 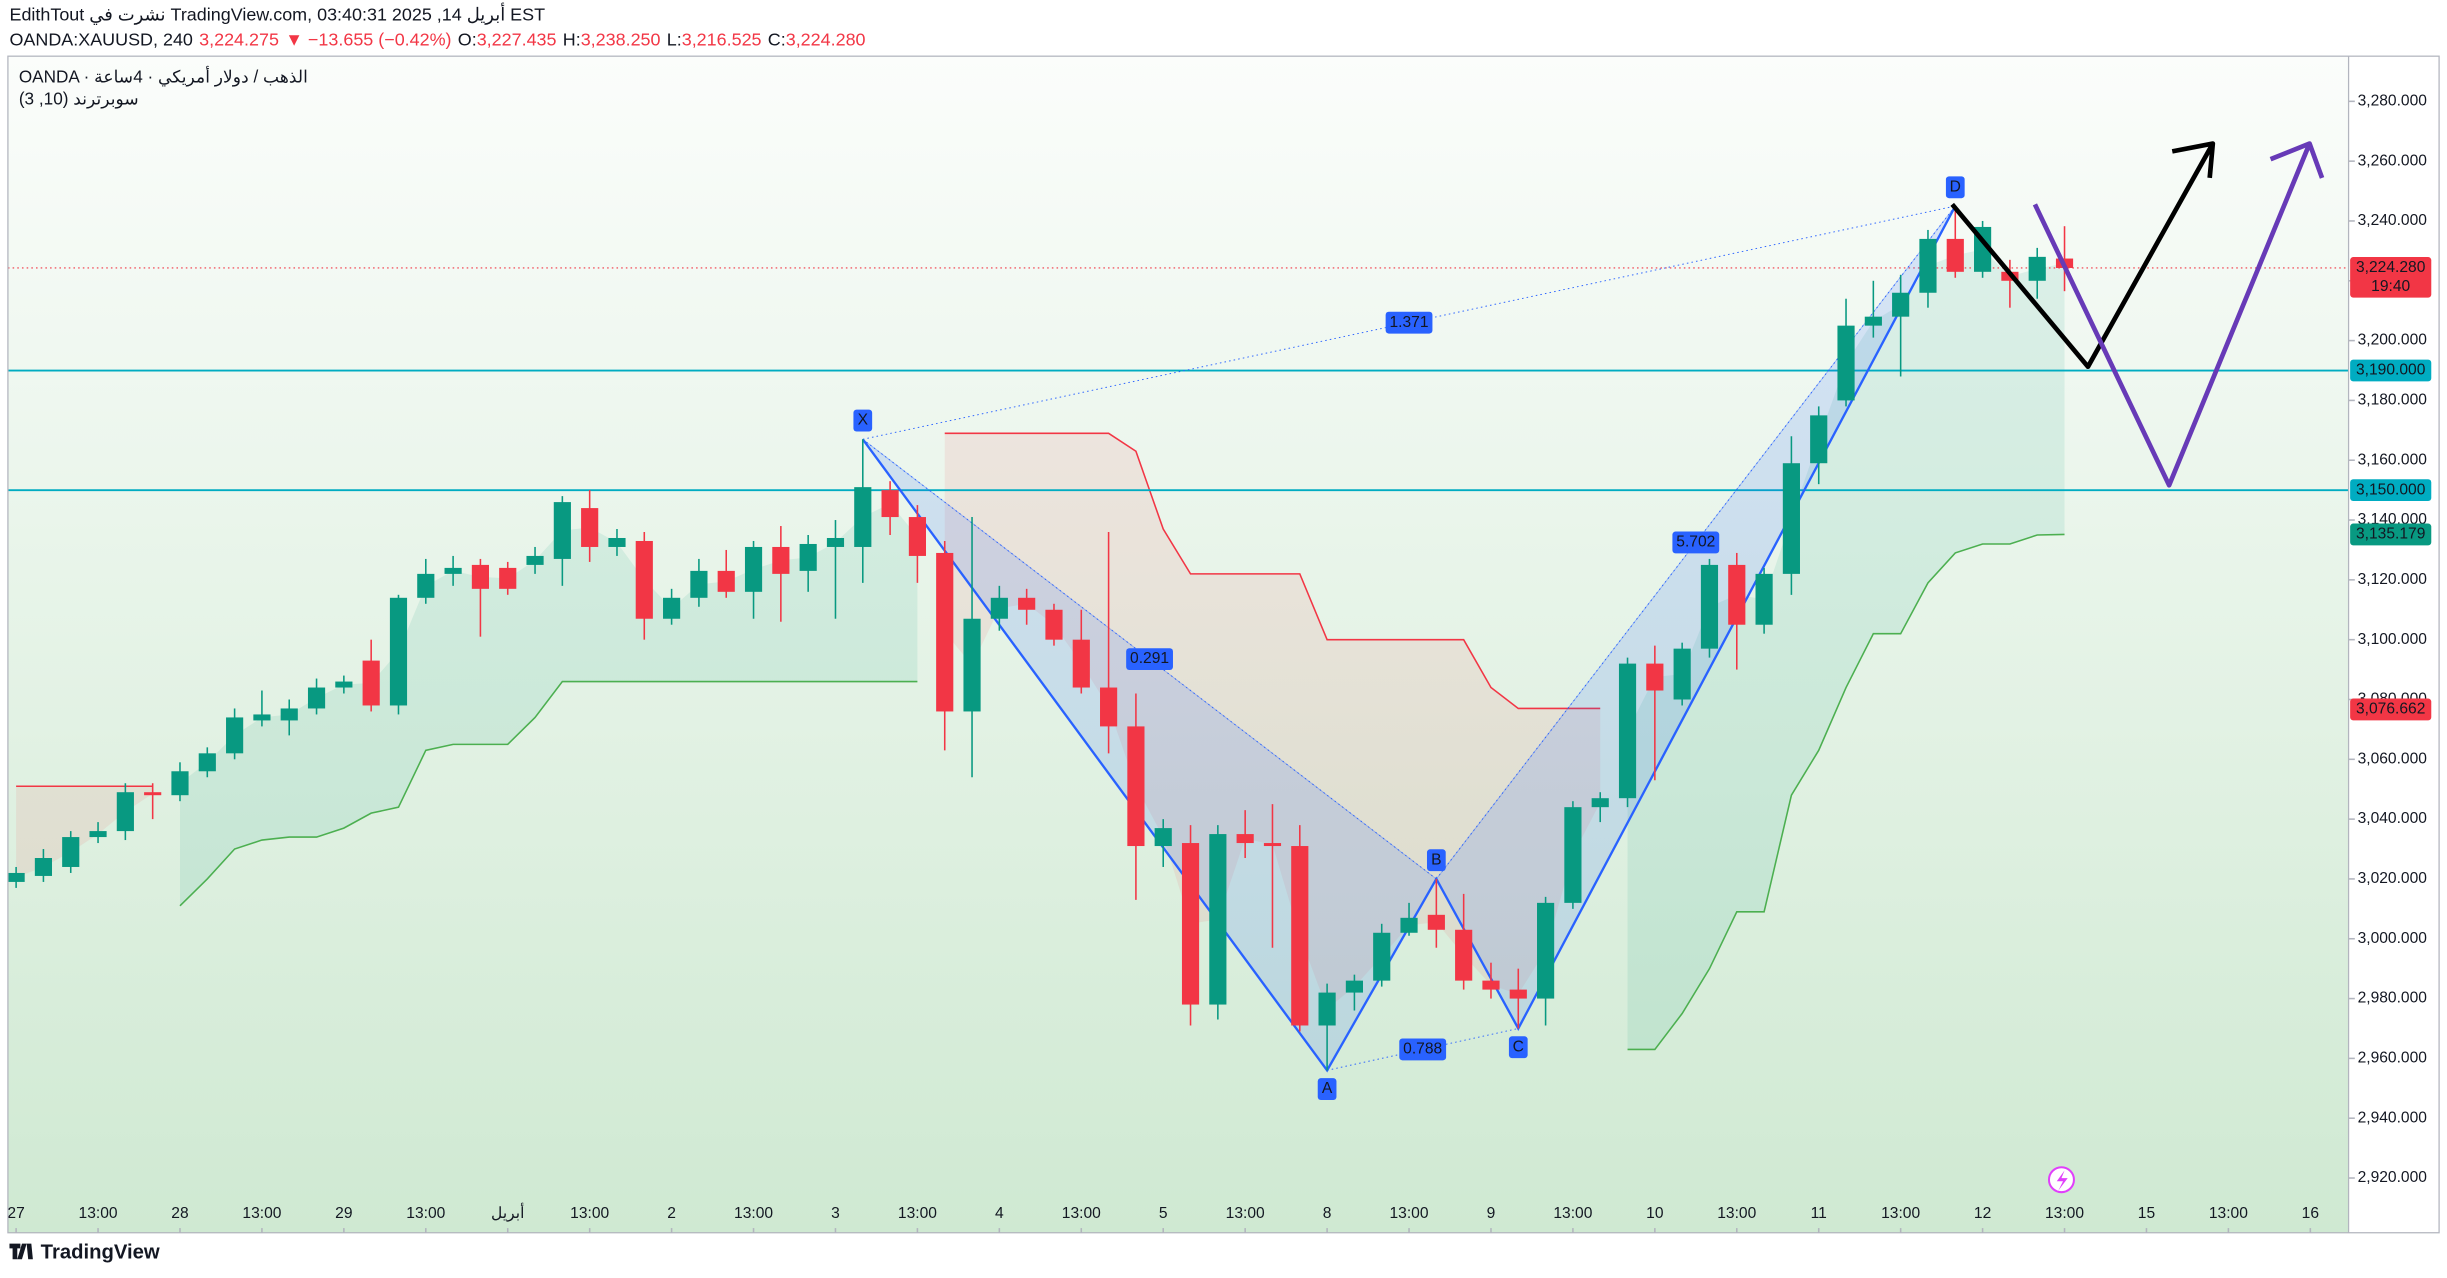 I want to click on alert-icon, so click(x=2061, y=1180).